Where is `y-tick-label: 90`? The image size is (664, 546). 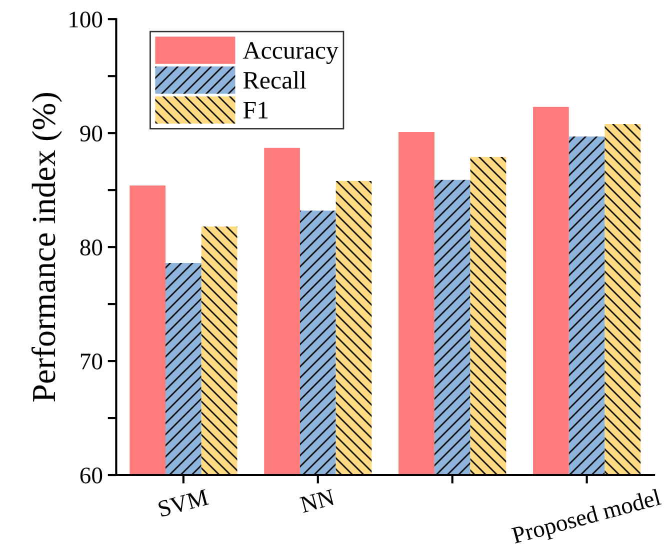
y-tick-label: 90 is located at coordinates (91, 134).